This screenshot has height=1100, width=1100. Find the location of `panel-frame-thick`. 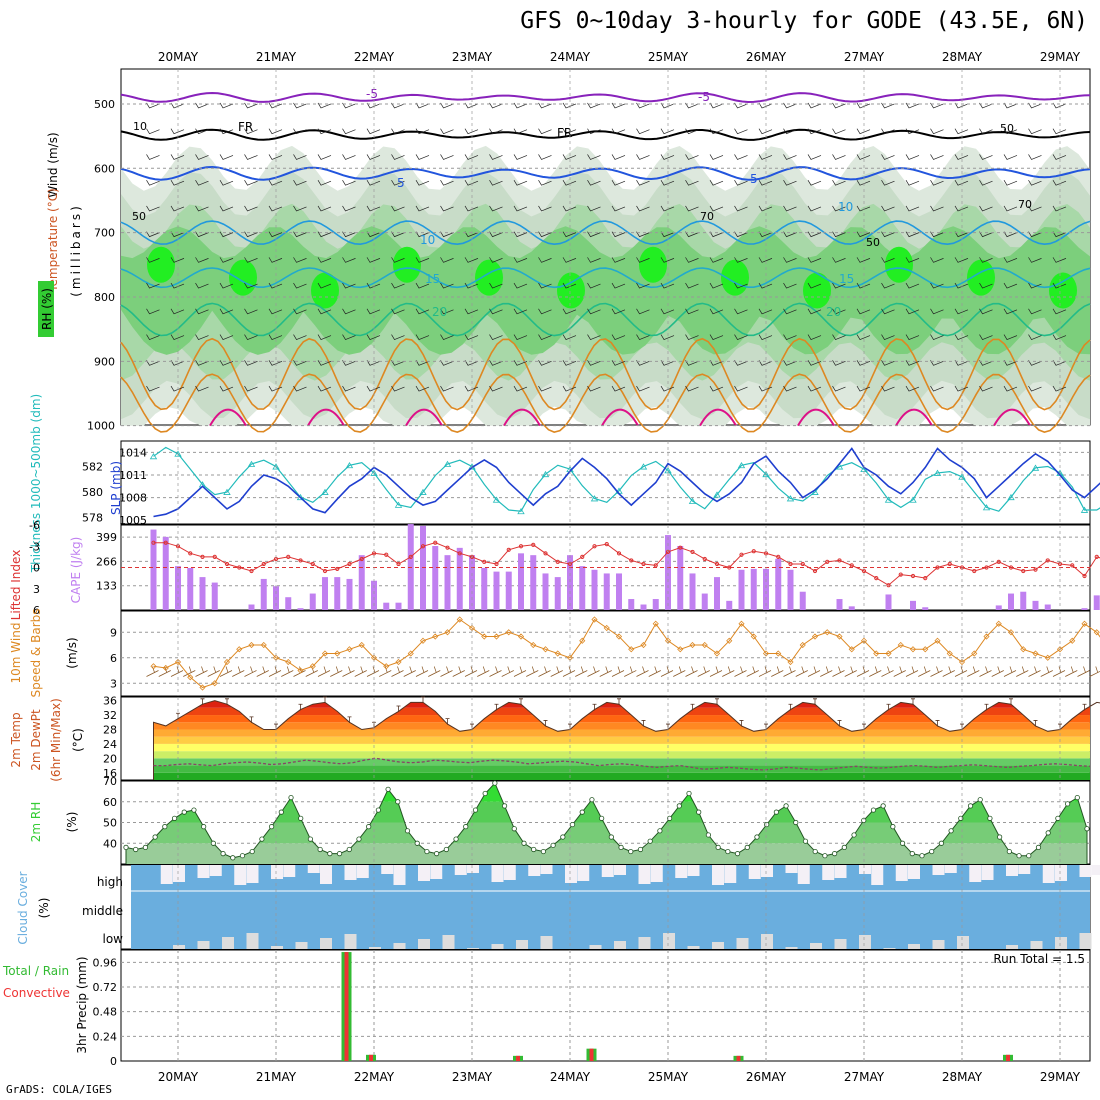

panel-frame-thick is located at coordinates (605, 482).